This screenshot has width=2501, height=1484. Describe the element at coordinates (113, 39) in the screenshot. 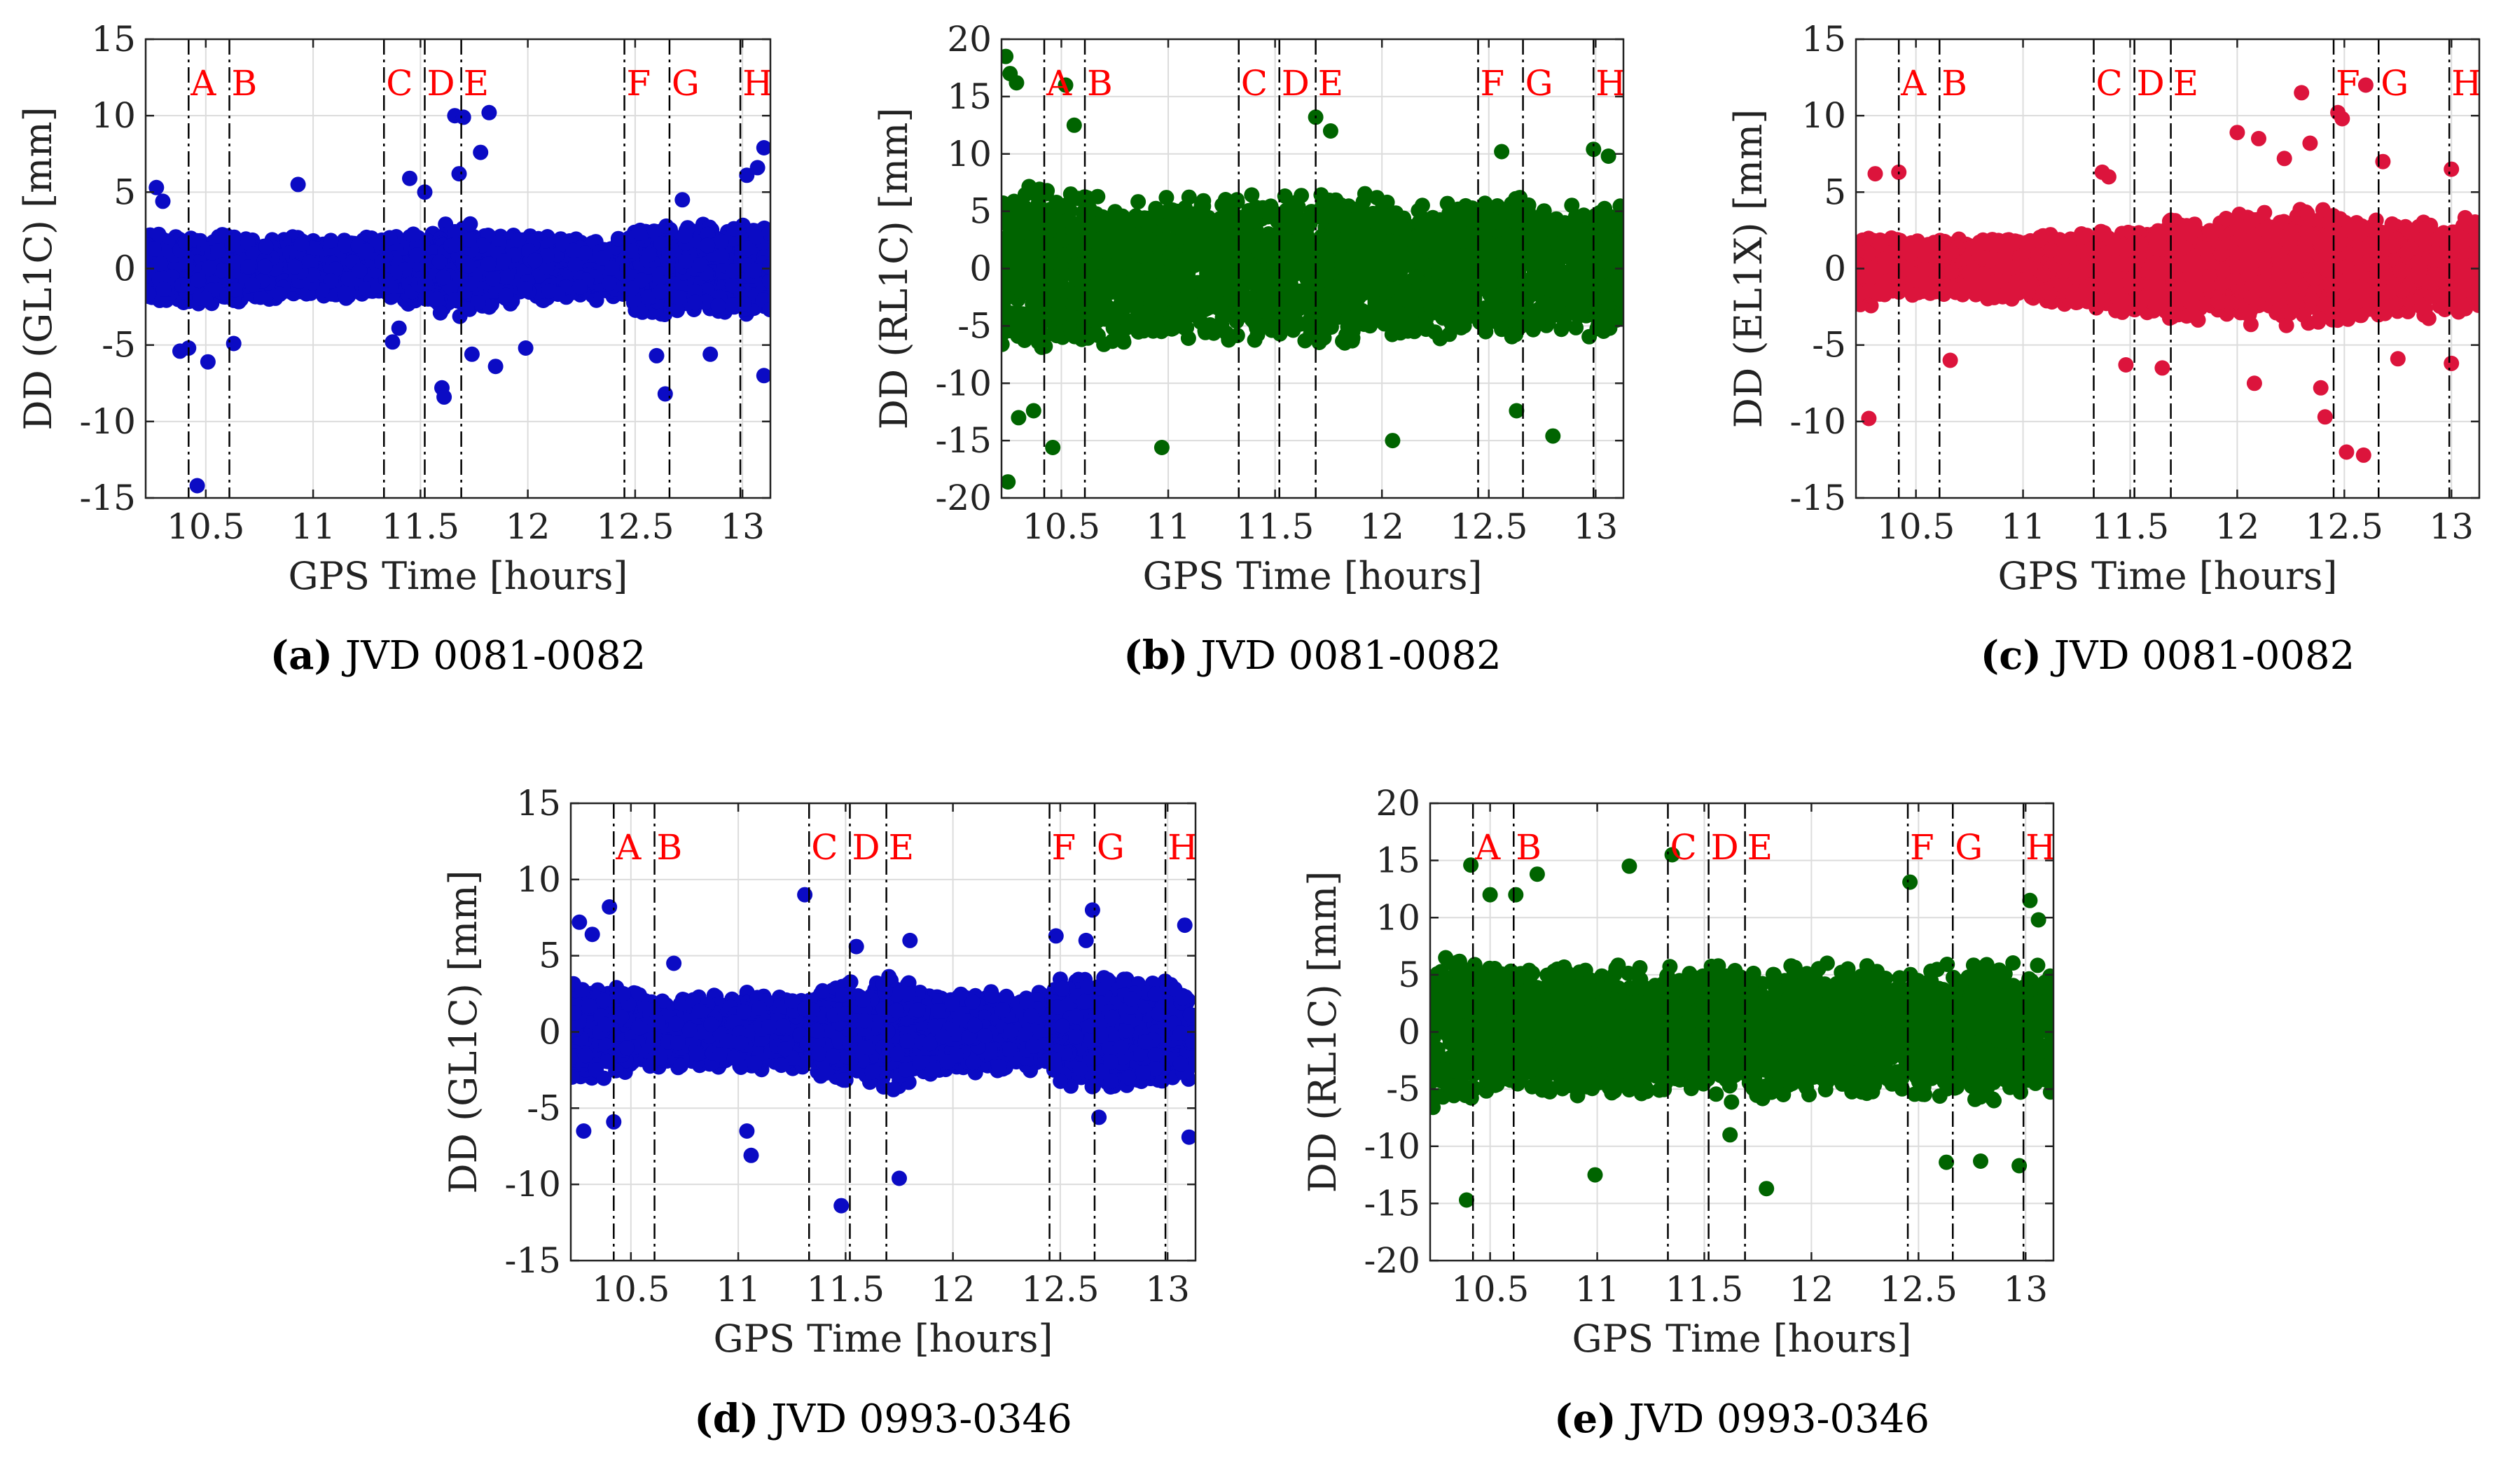

I see `y-tick-label: 15` at that location.